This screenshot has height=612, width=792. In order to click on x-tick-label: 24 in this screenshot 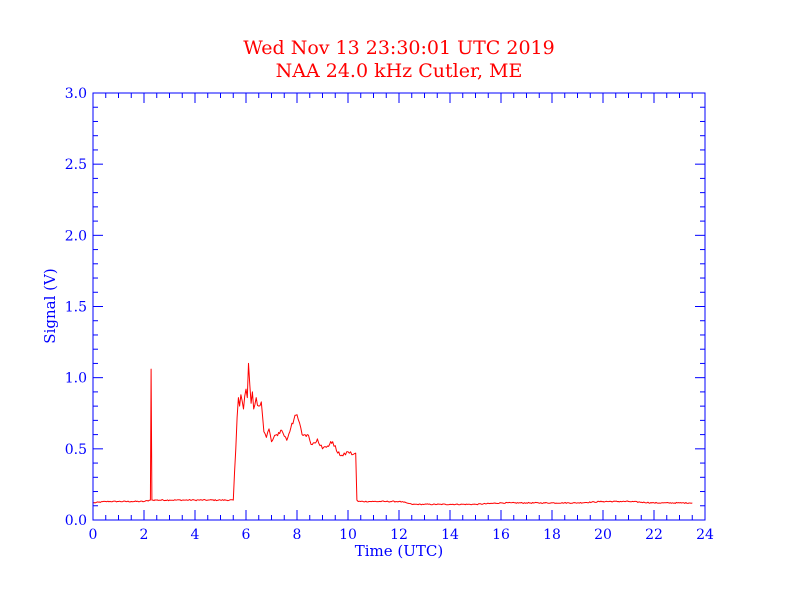, I will do `click(705, 535)`.